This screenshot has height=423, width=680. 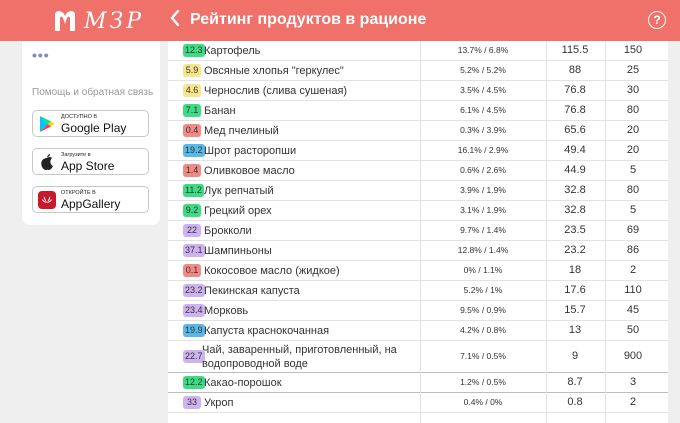 What do you see at coordinates (252, 291) in the screenshot?
I see `product-name: Пекинская капуста` at bounding box center [252, 291].